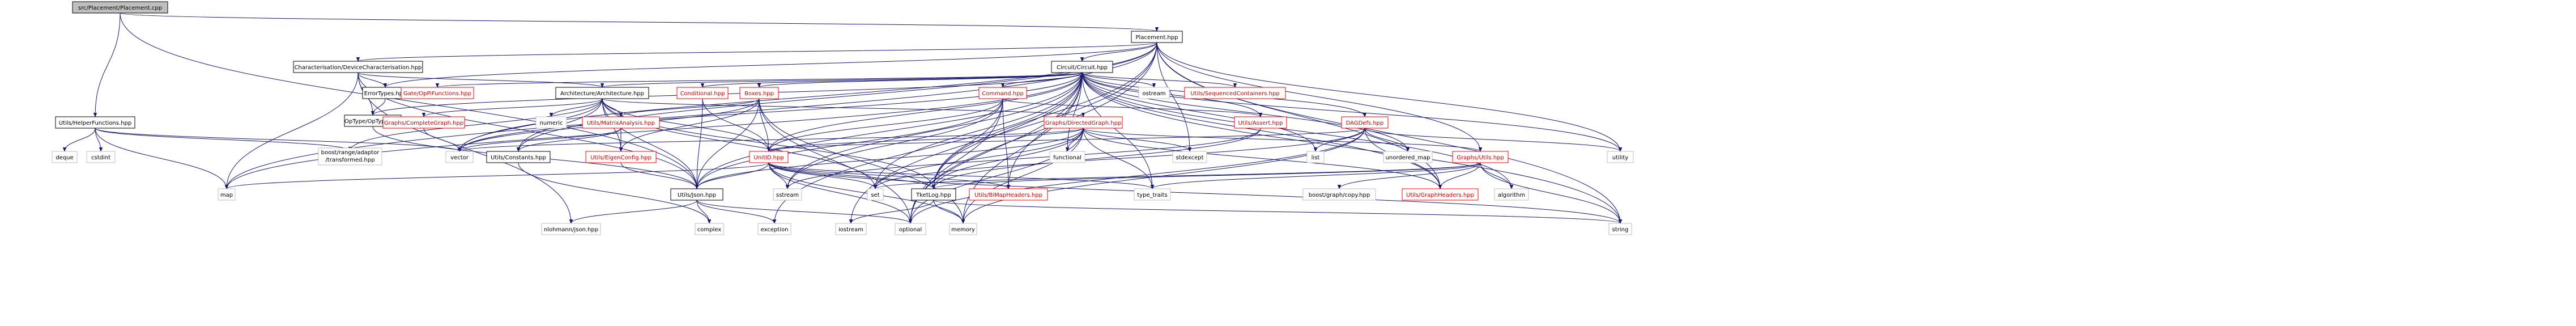 The height and width of the screenshot is (326, 2576). What do you see at coordinates (518, 157) in the screenshot?
I see `node-utils_constants: Utils/Constants.hpp` at bounding box center [518, 157].